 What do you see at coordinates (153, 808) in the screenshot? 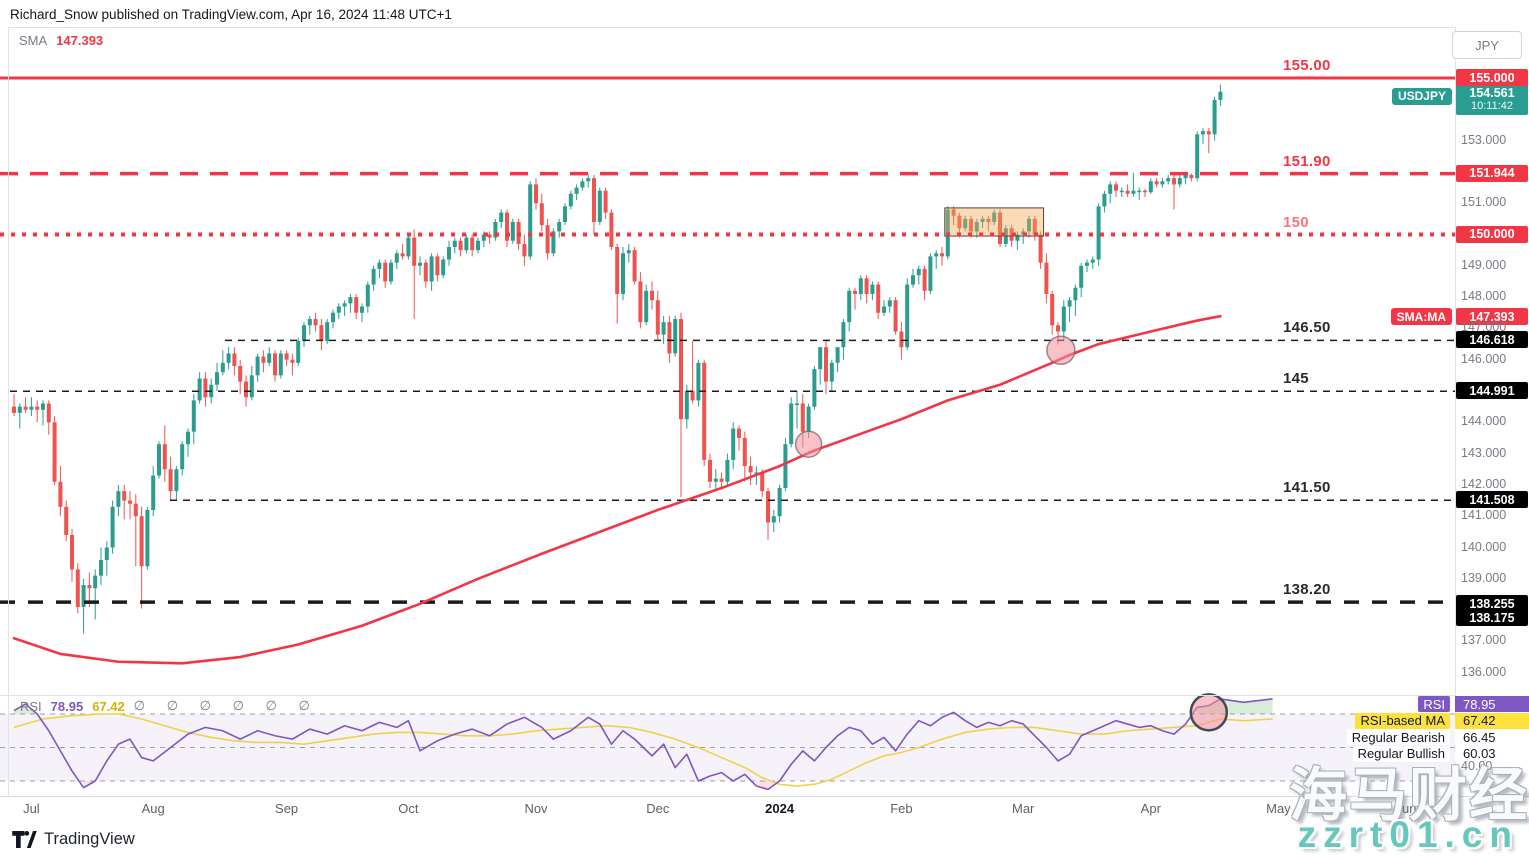
I see `time-axis-label-Aug: Aug` at bounding box center [153, 808].